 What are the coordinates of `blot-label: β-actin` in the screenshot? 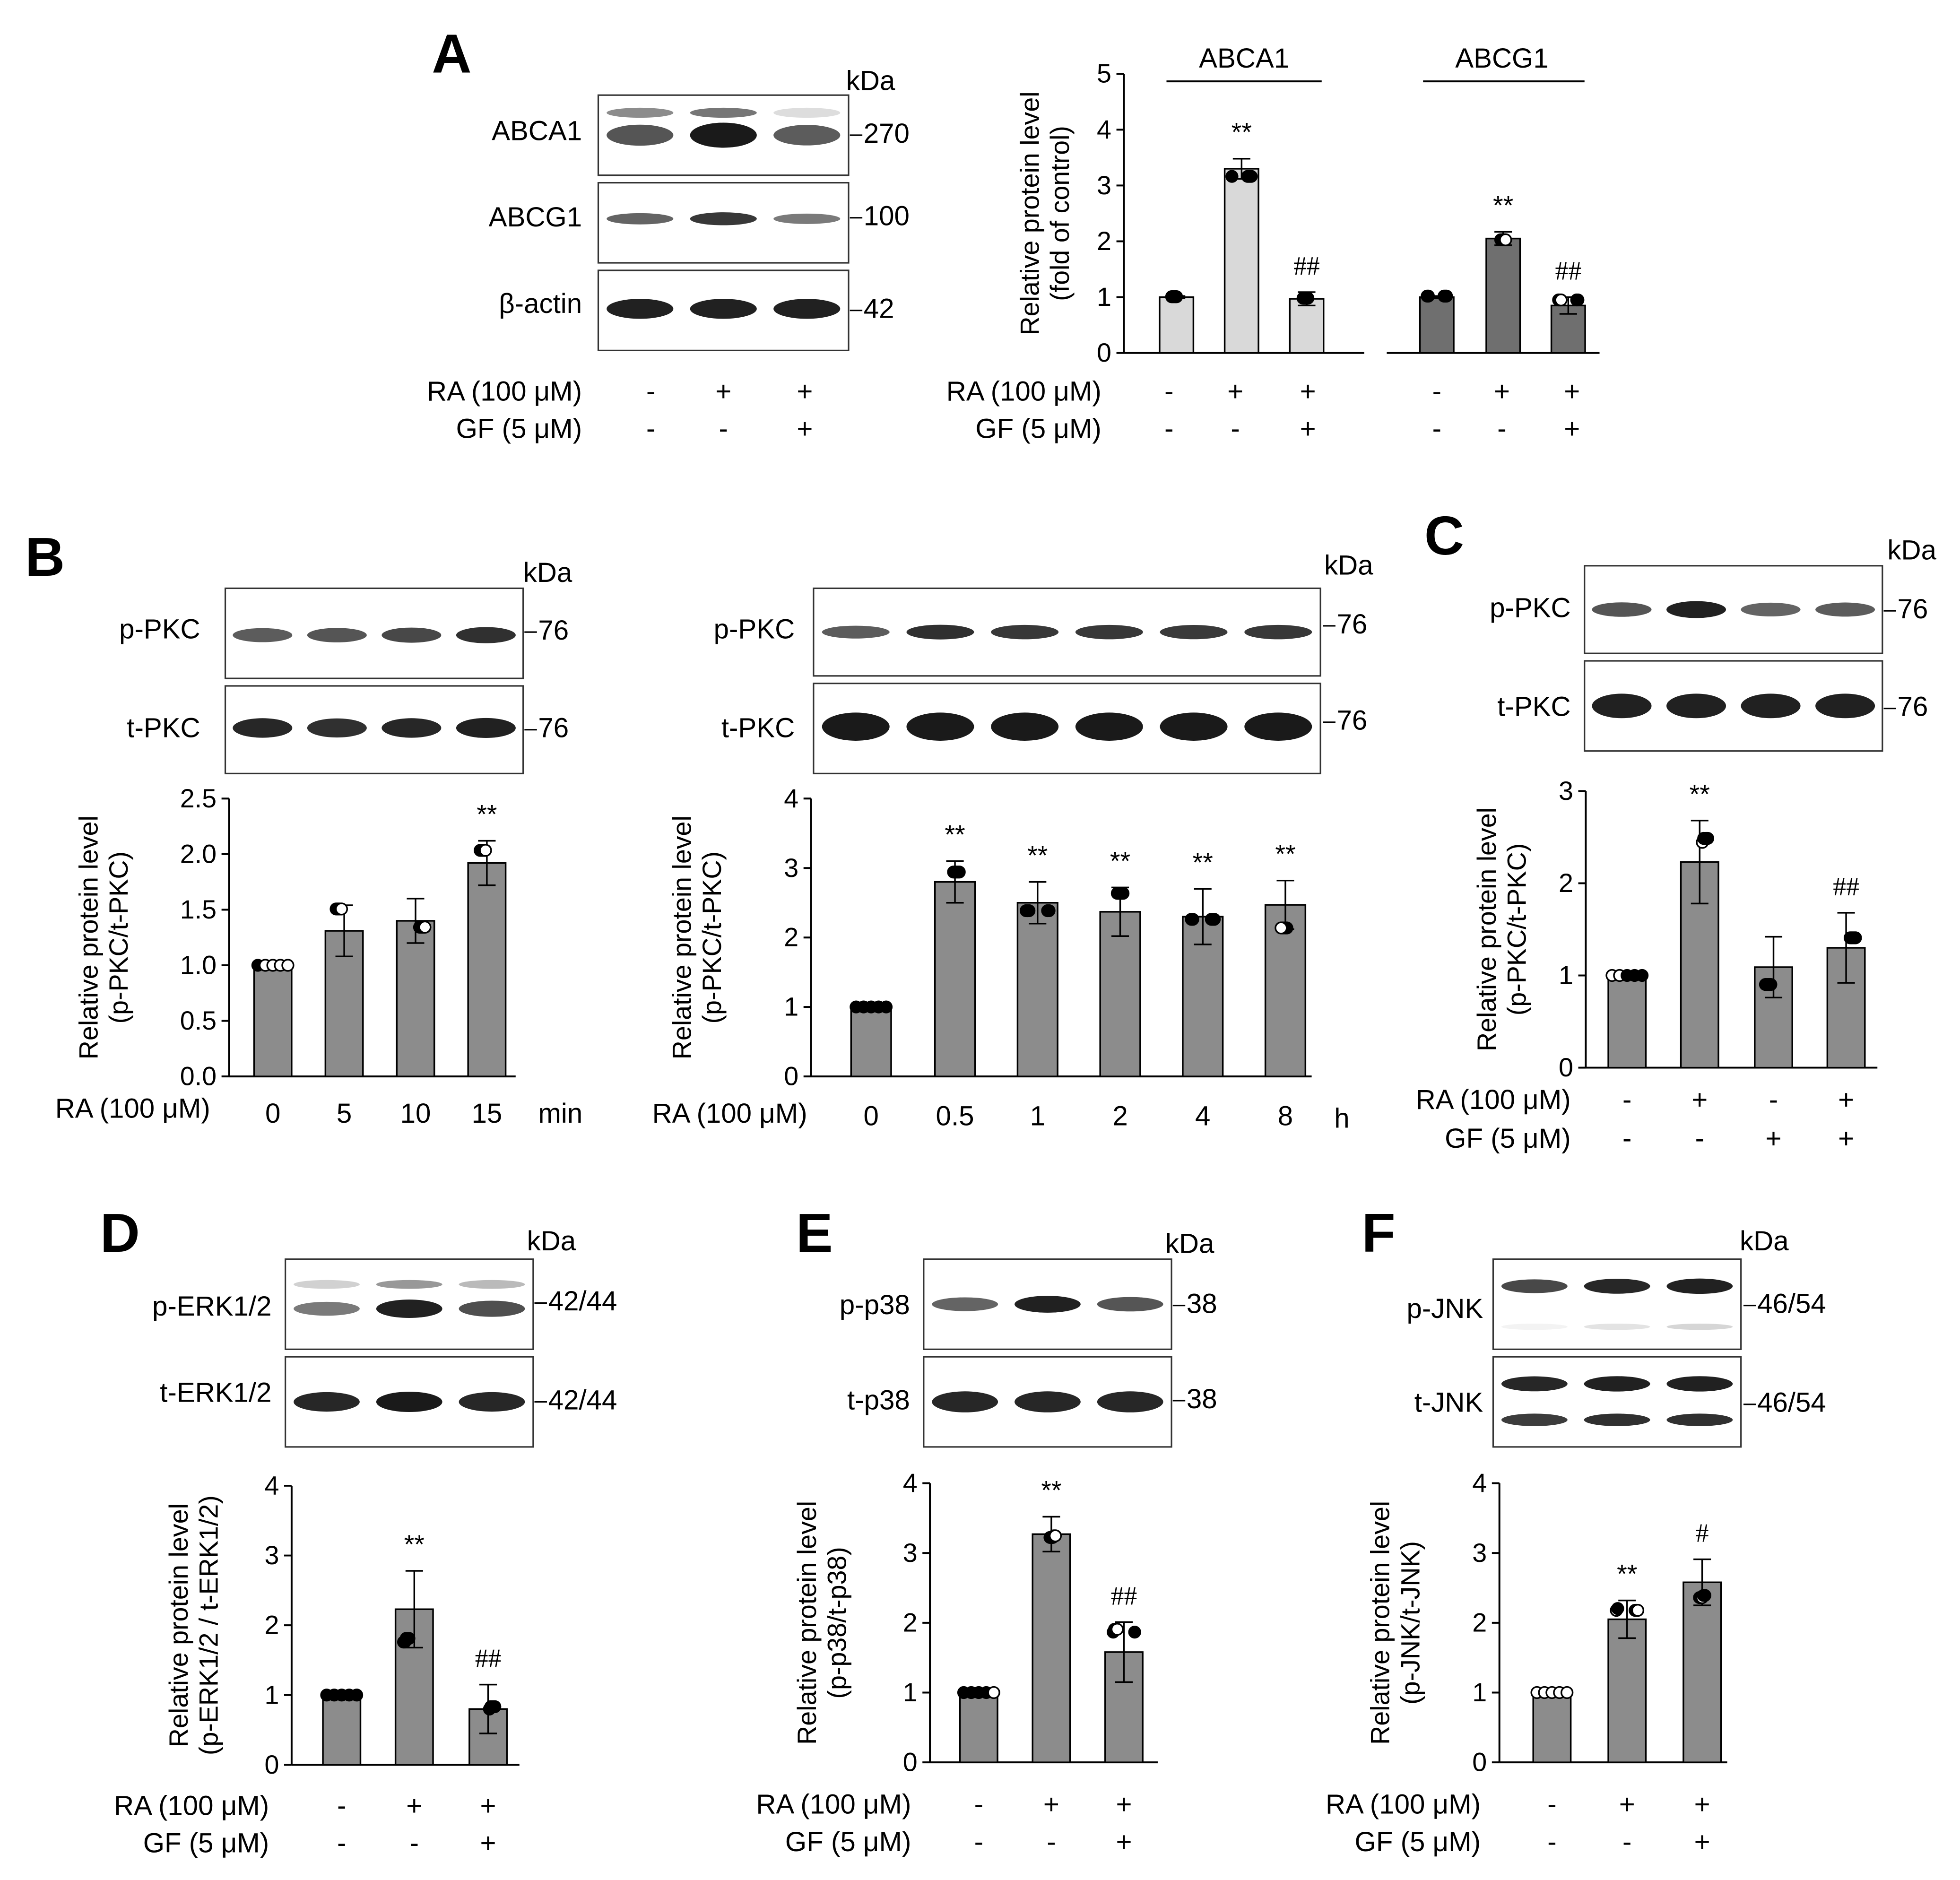 It's located at (540, 303).